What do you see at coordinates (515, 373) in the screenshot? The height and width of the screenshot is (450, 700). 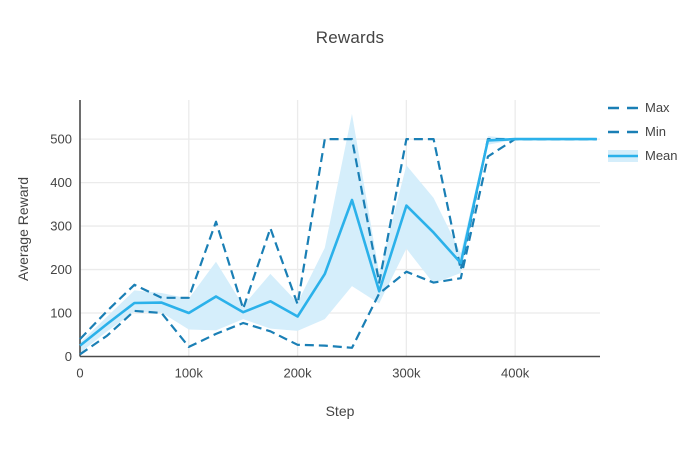 I see `x-tick-label: 400k` at bounding box center [515, 373].